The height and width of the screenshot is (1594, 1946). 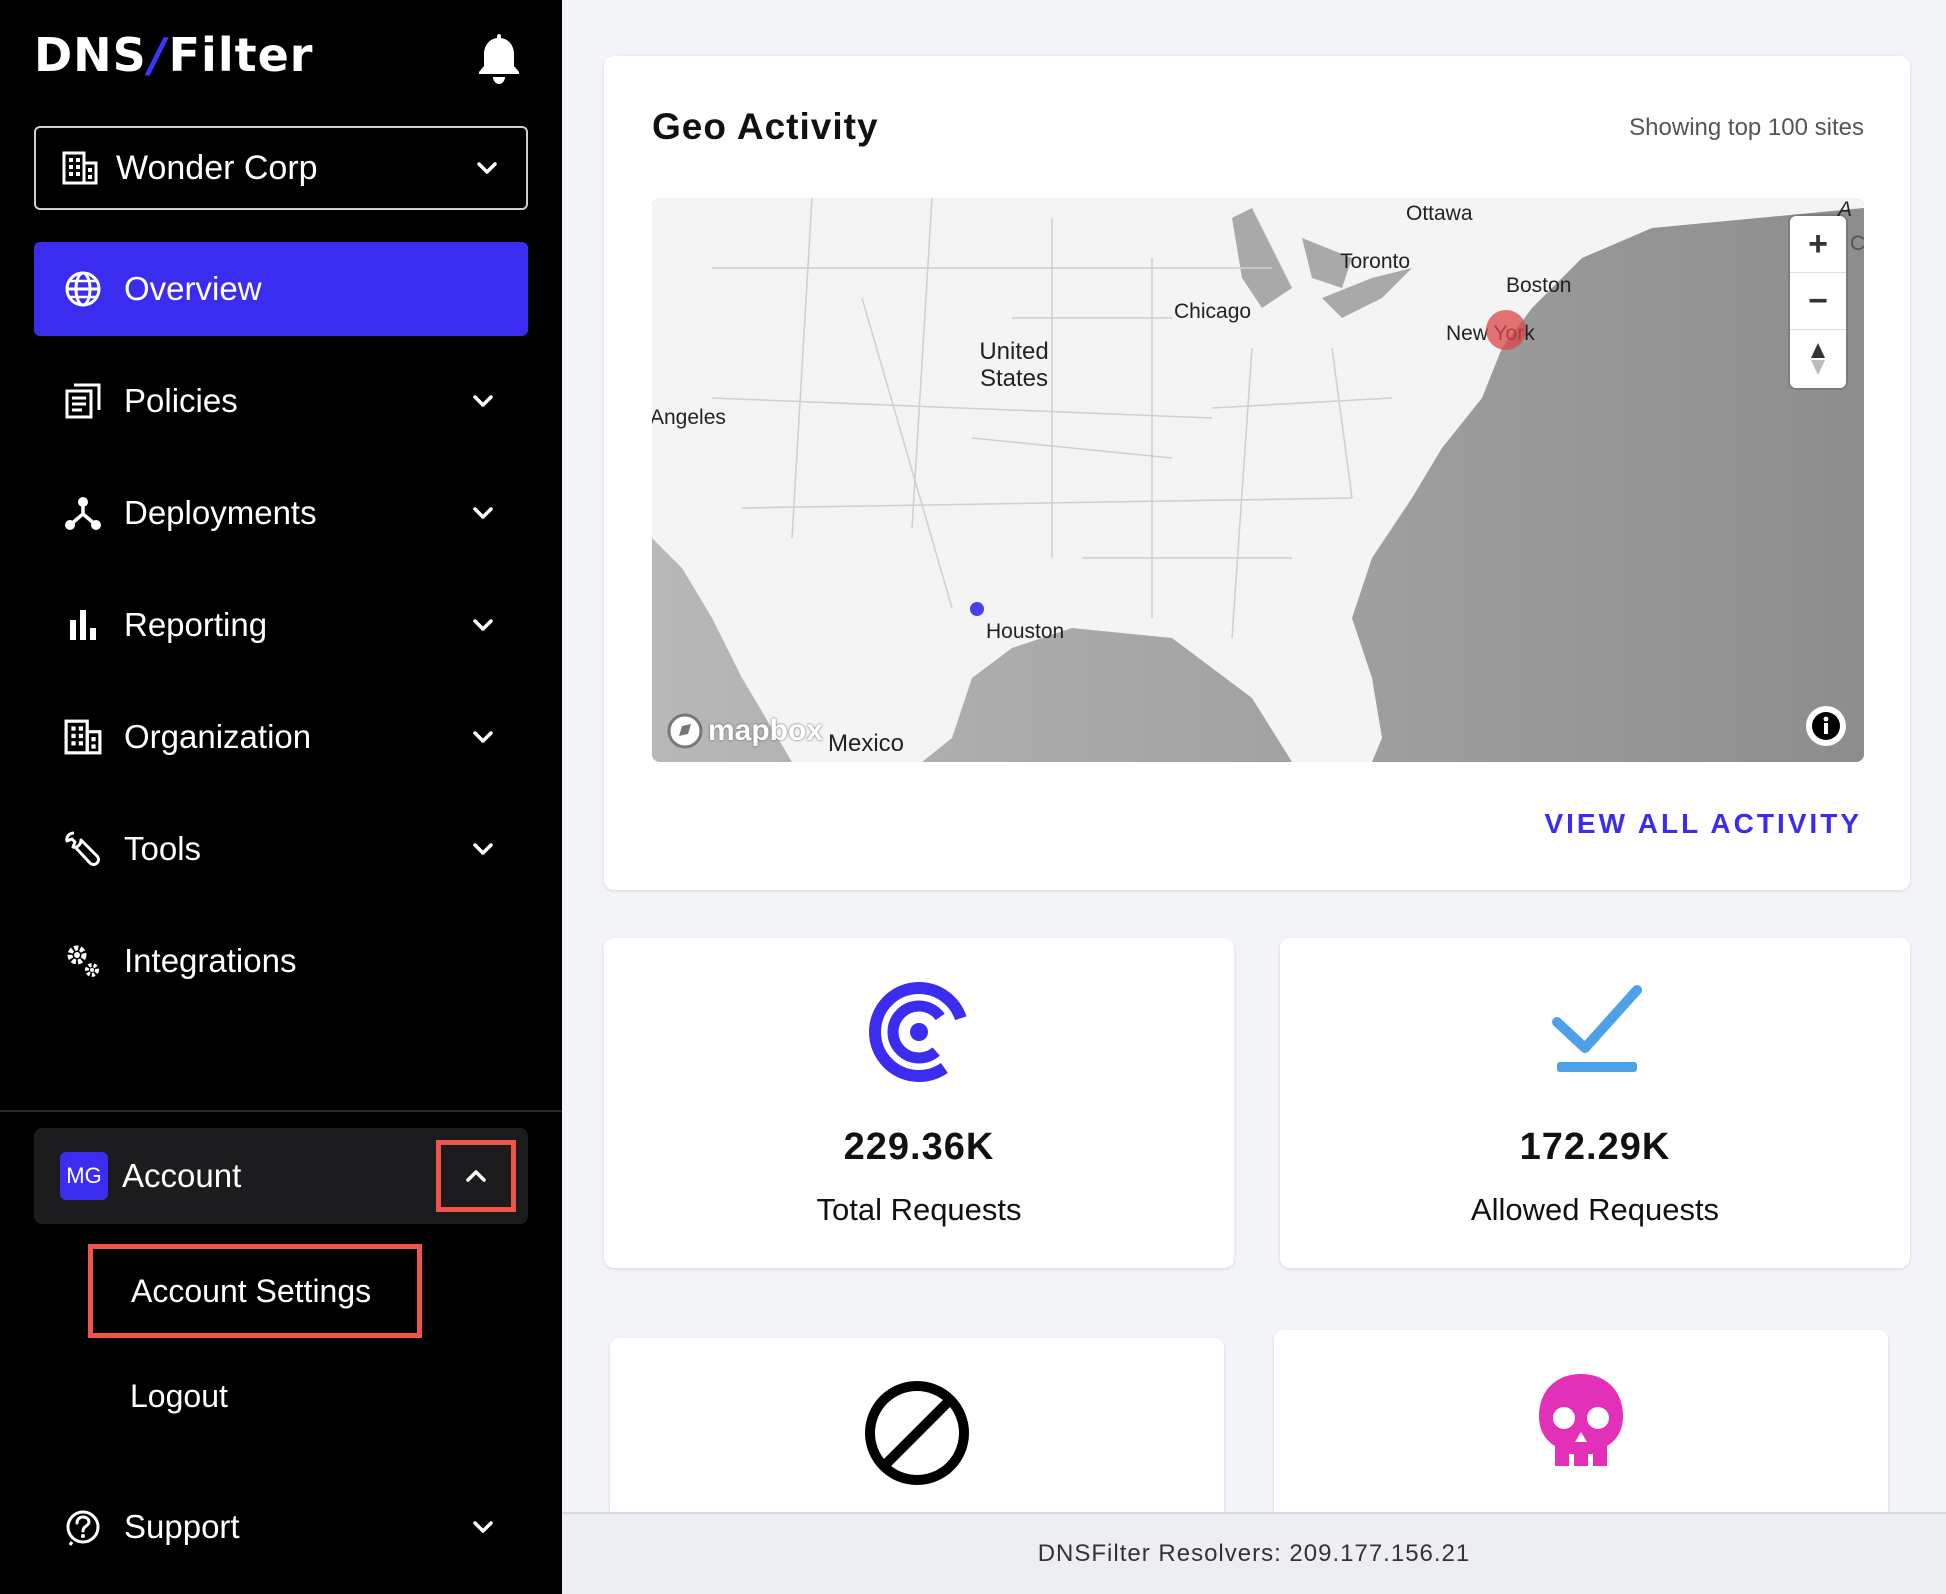 What do you see at coordinates (210, 960) in the screenshot?
I see `sidebar-item-label: Integrations` at bounding box center [210, 960].